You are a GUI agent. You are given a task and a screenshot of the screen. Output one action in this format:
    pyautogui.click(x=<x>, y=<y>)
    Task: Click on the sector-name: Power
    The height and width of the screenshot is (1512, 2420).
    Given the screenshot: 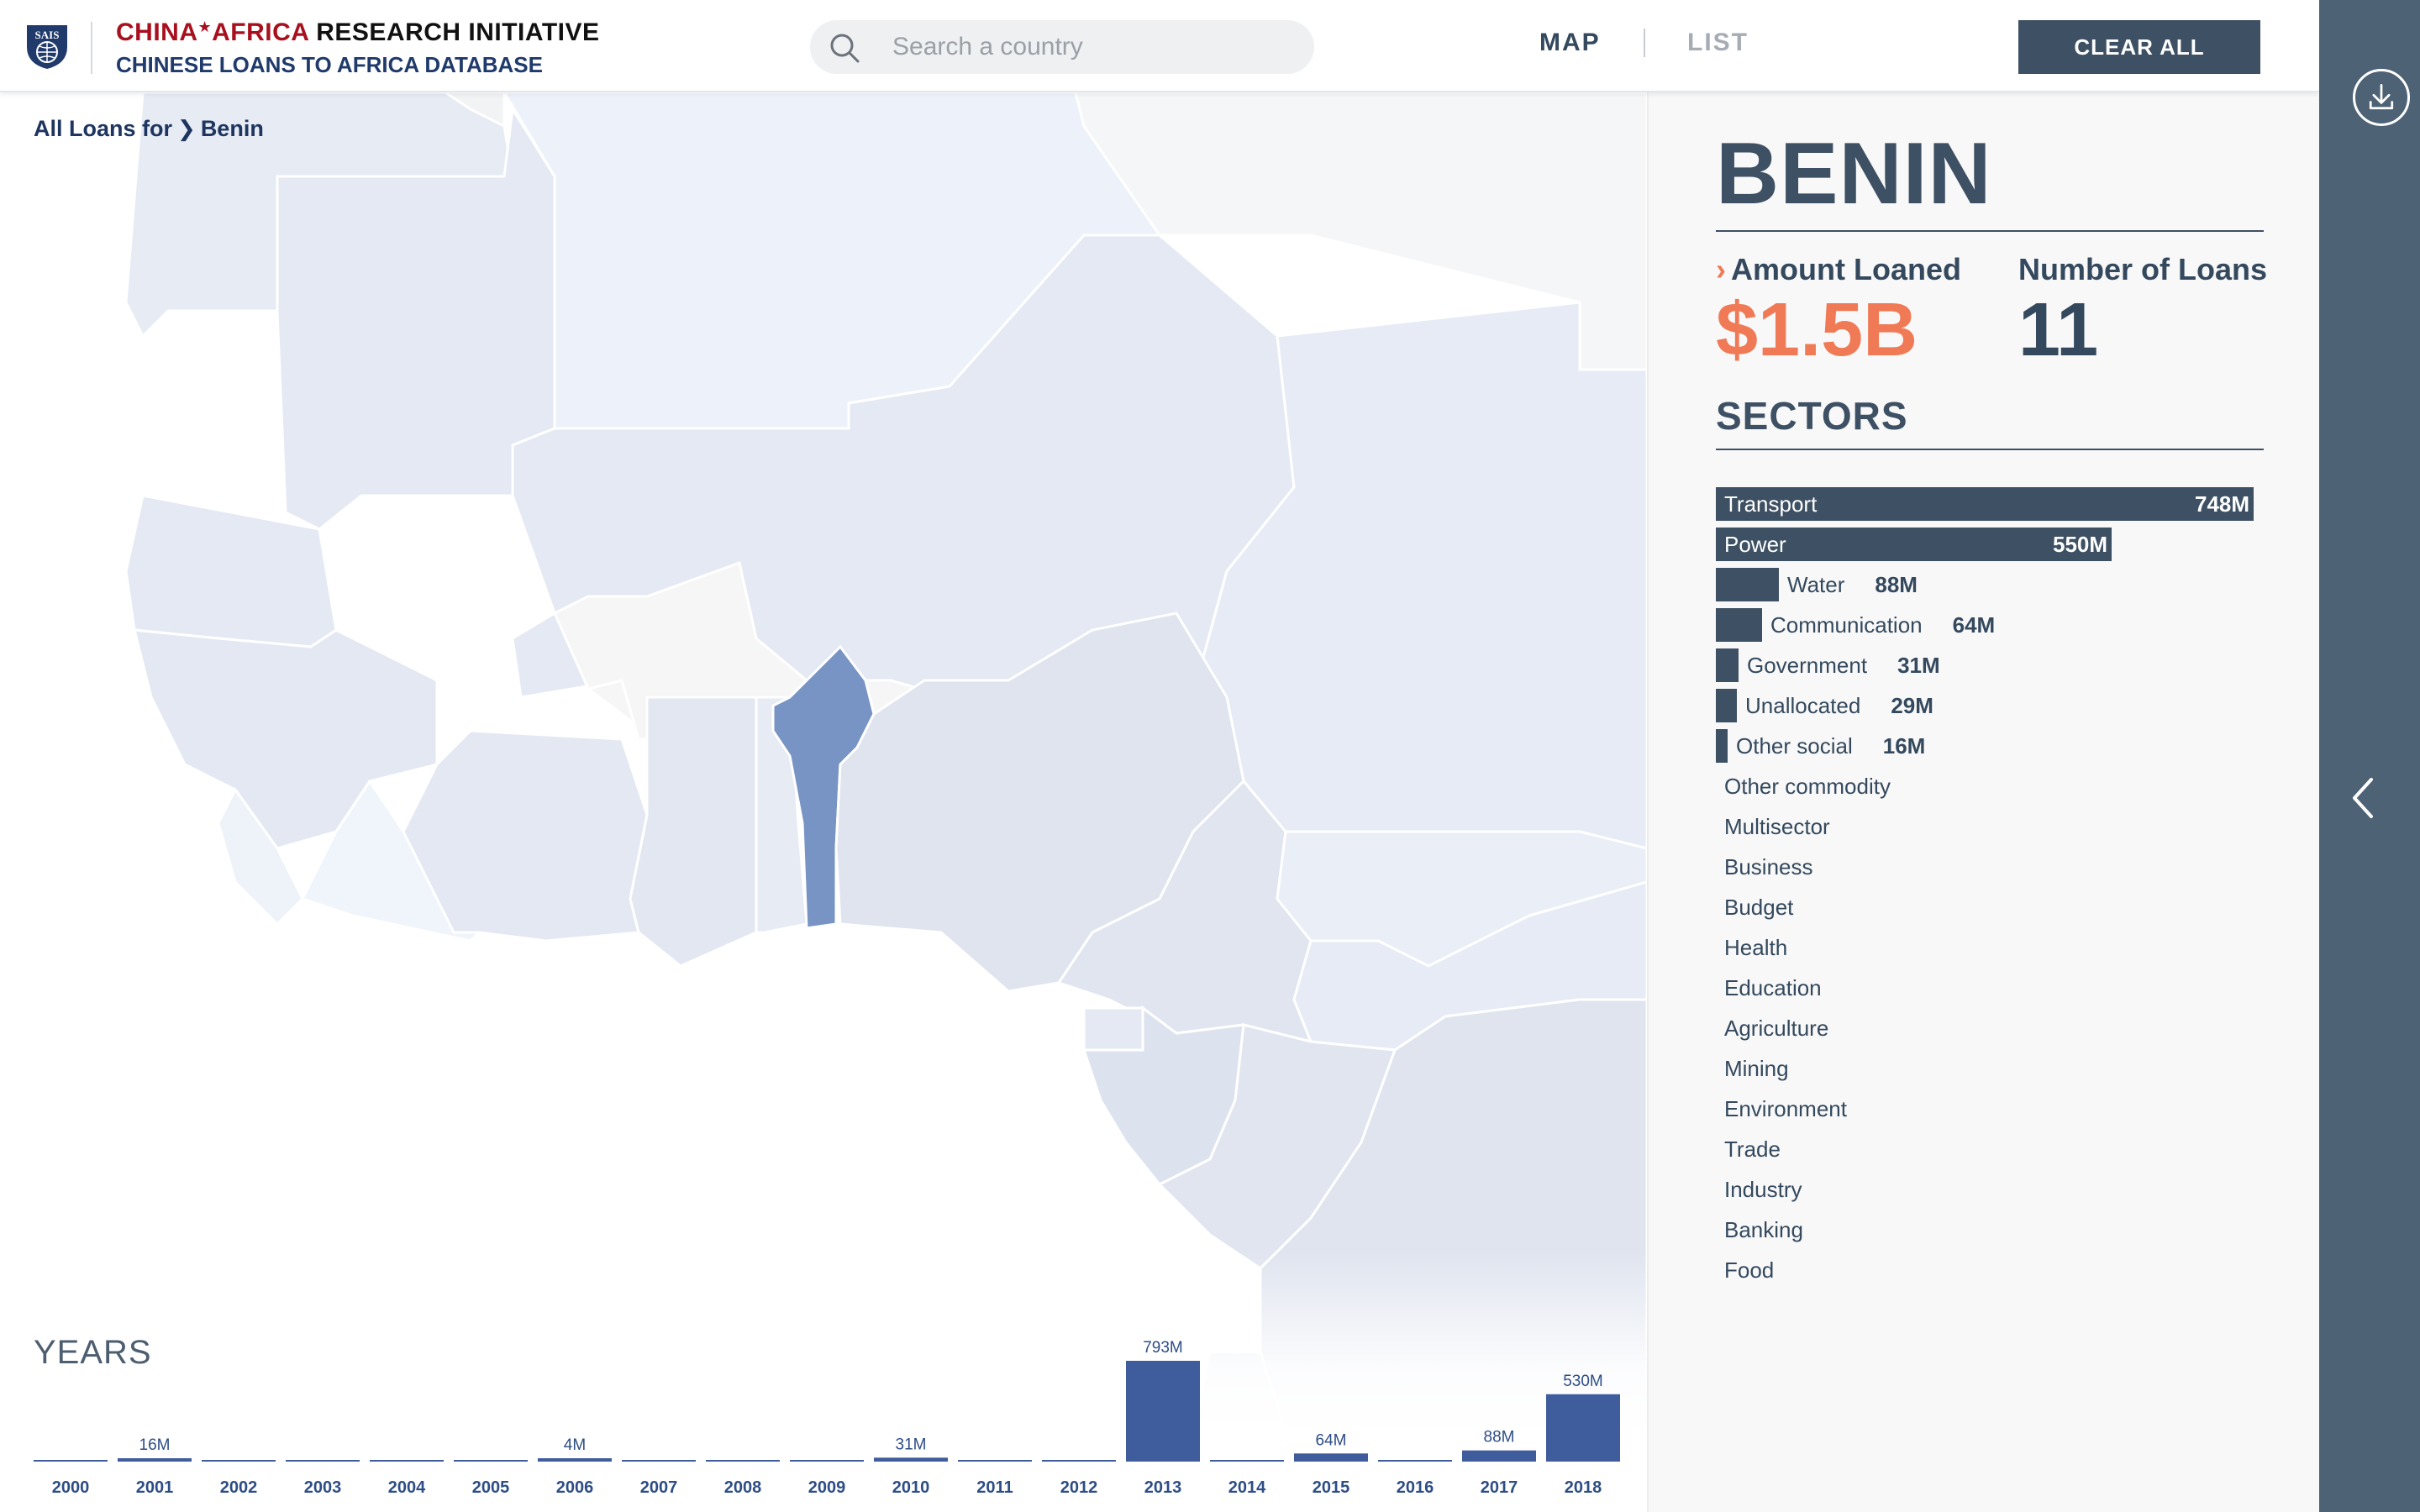 What is the action you would take?
    pyautogui.click(x=1755, y=544)
    